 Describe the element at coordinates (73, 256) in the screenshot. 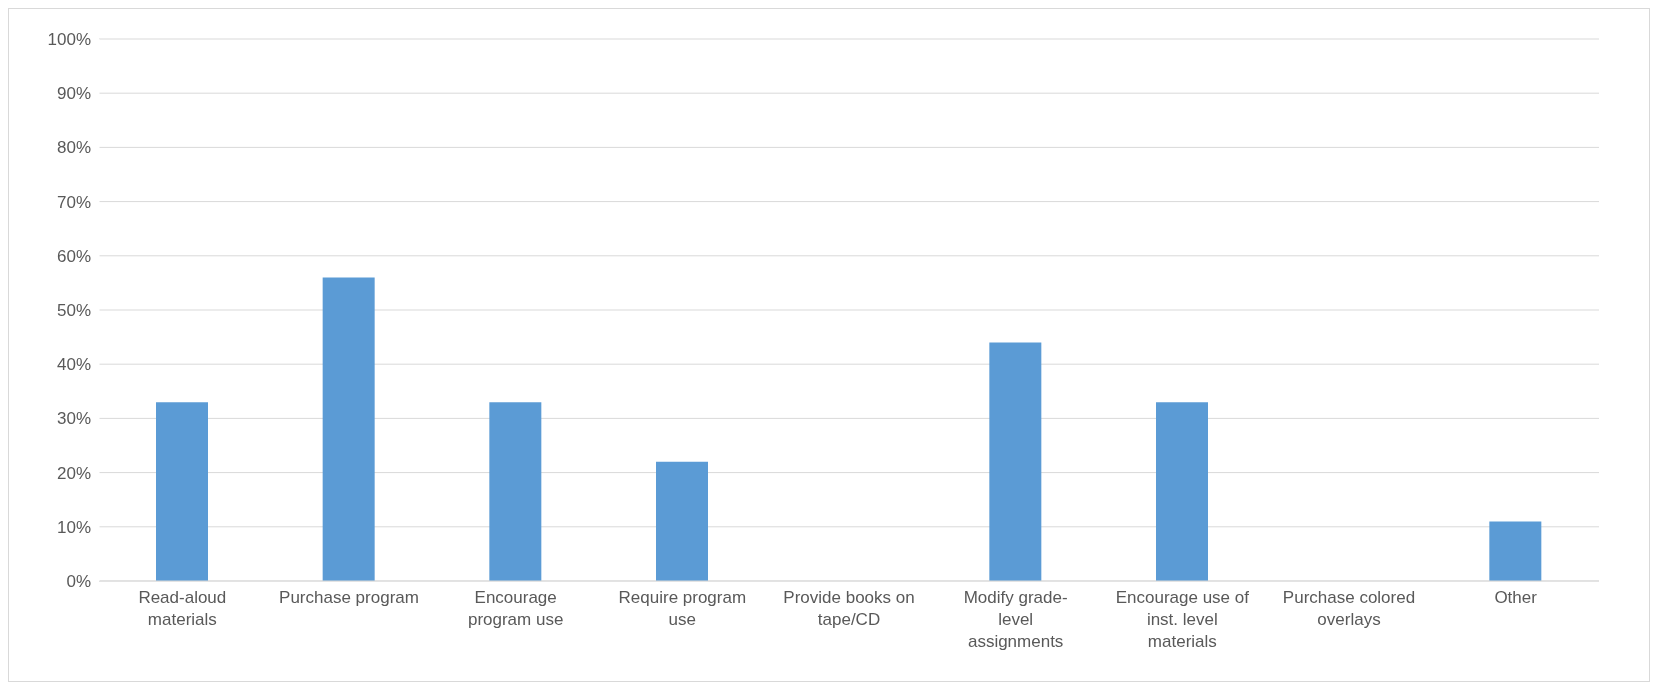

I see `y-tick-label: 60%` at that location.